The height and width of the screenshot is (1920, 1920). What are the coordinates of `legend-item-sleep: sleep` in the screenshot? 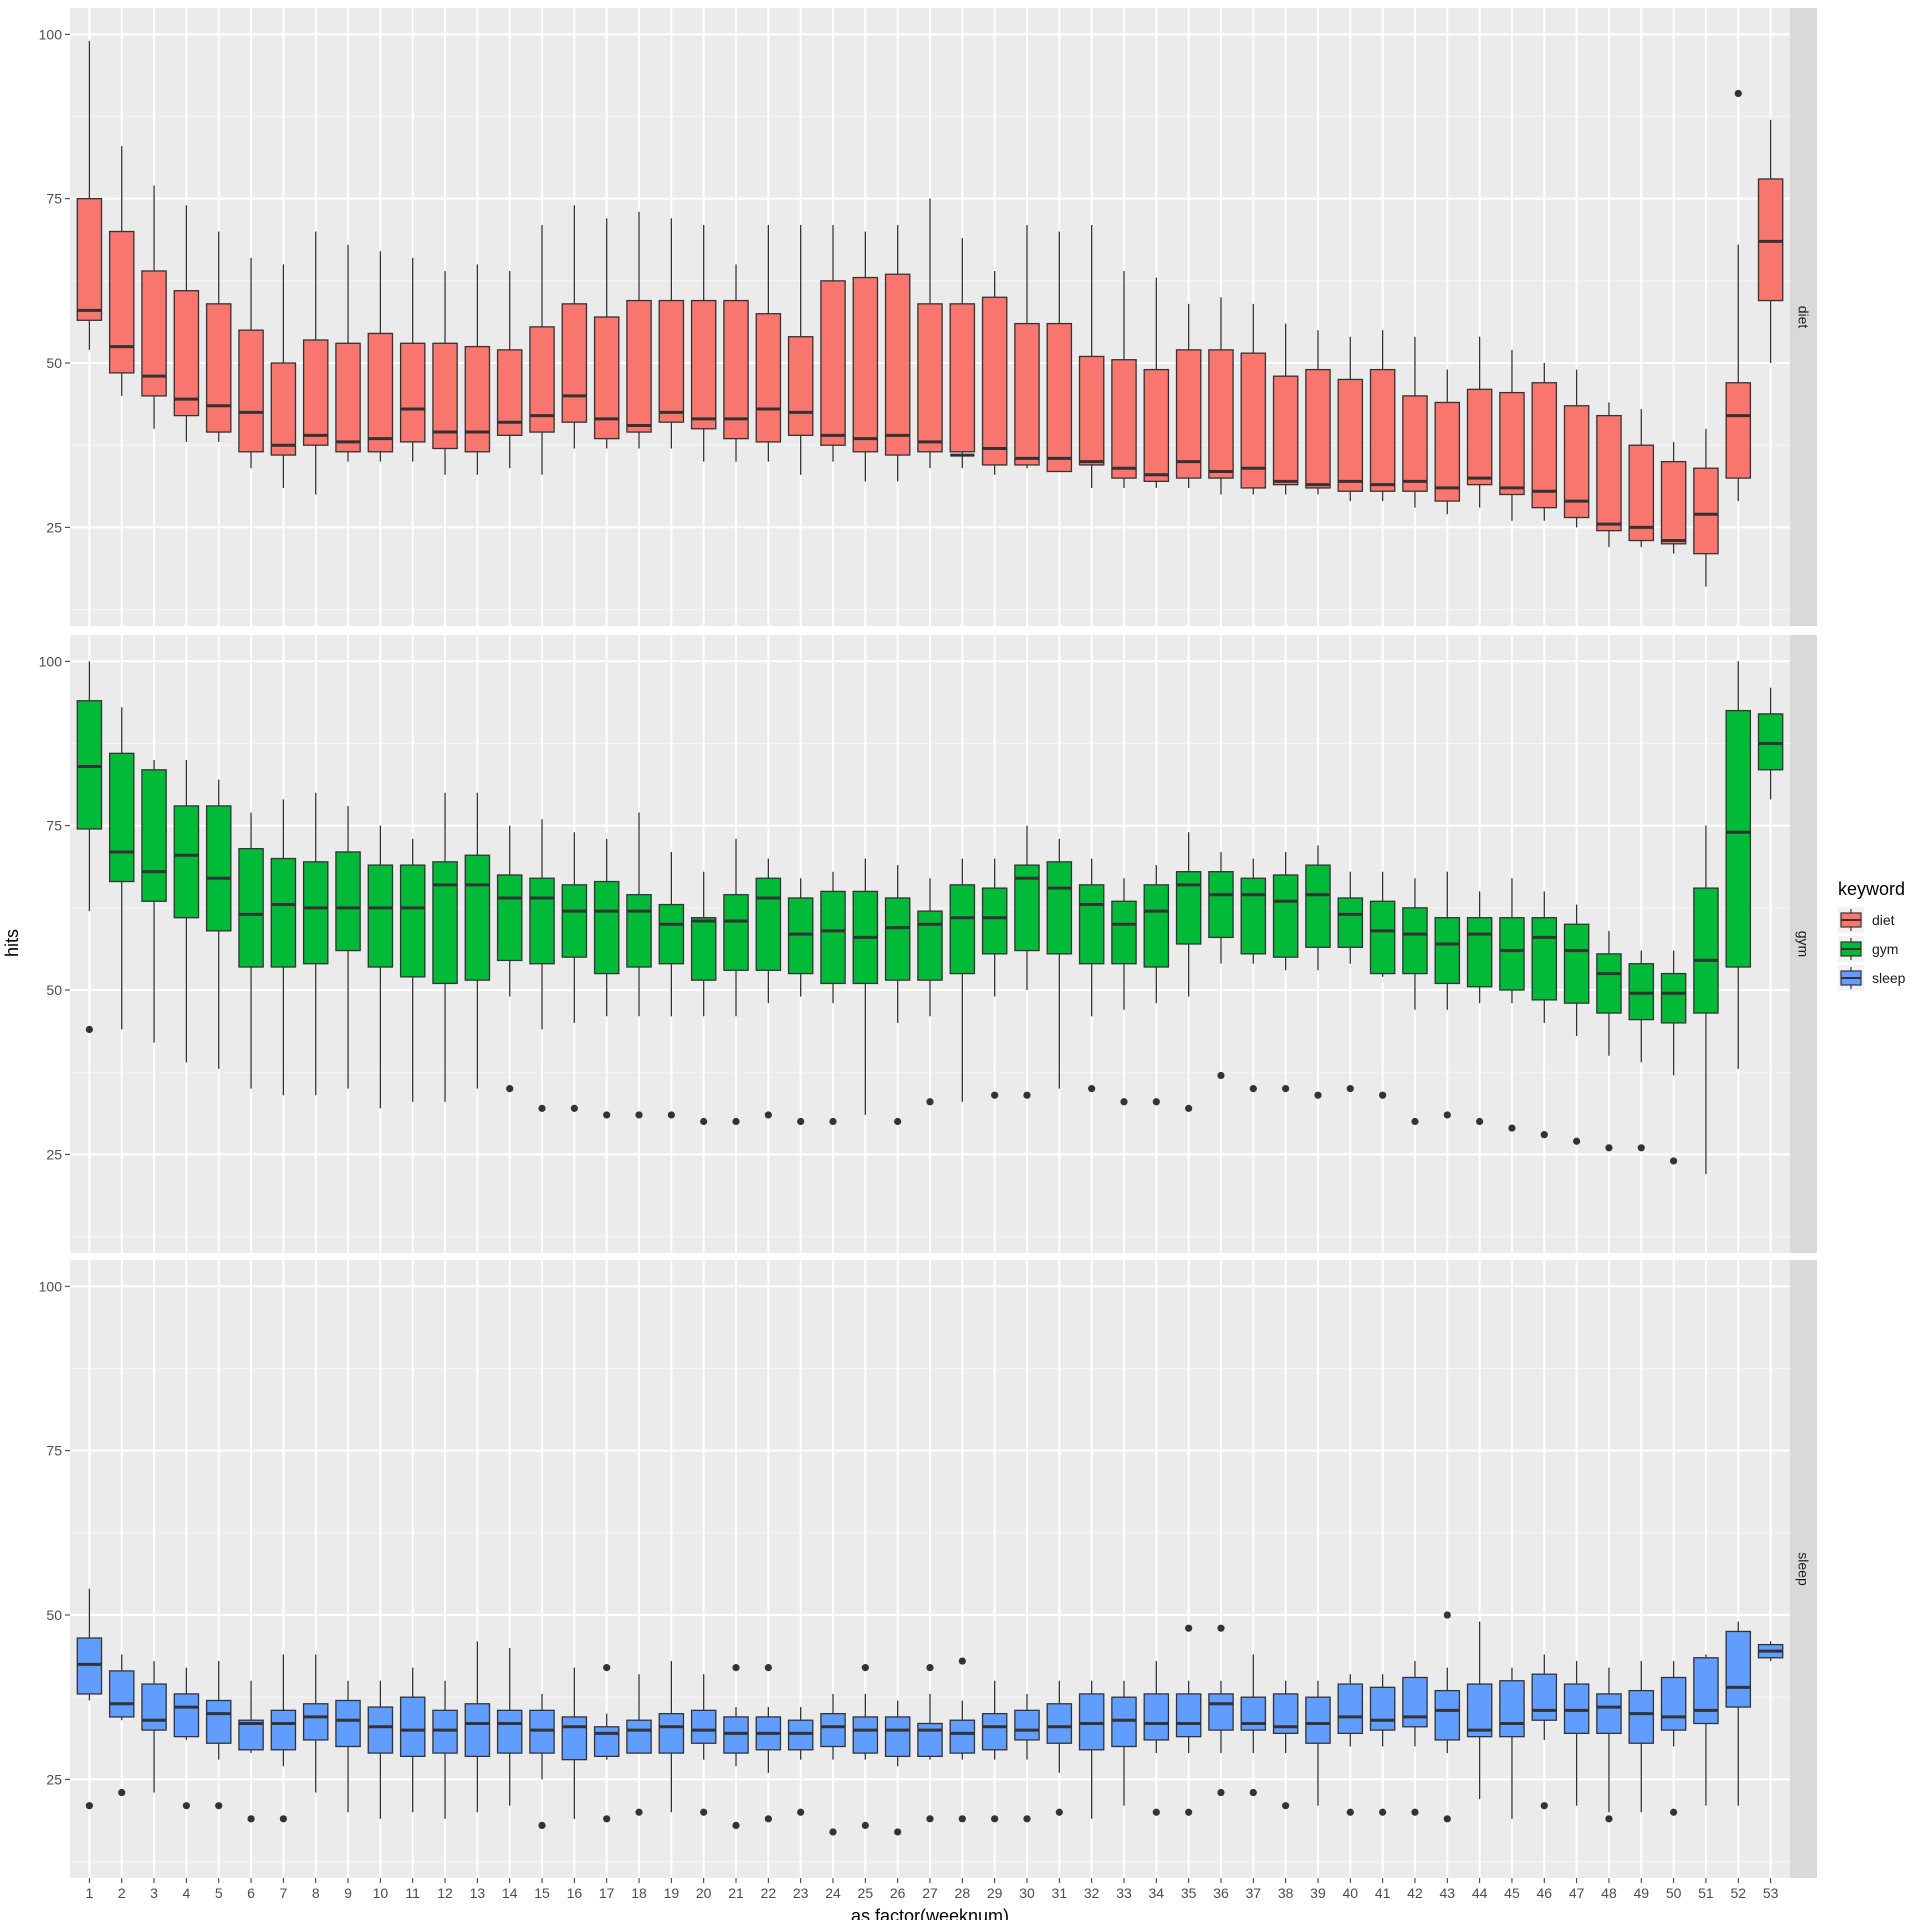 It's located at (1872, 978).